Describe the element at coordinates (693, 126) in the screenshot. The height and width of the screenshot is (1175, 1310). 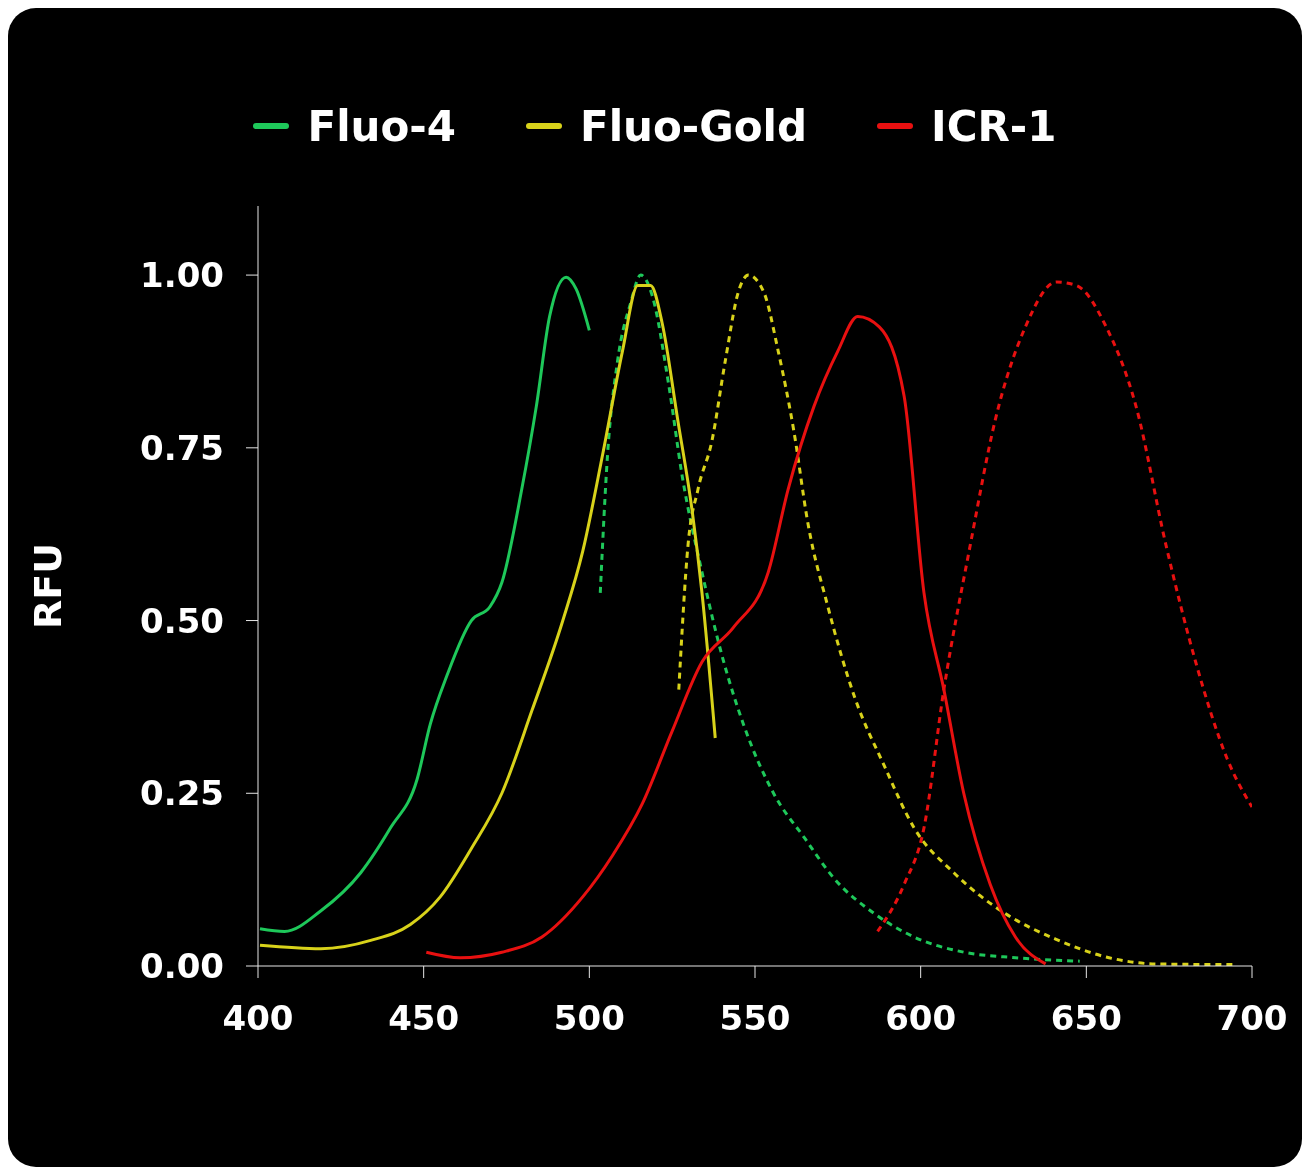
I see `legend-label: Fluo-Gold` at that location.